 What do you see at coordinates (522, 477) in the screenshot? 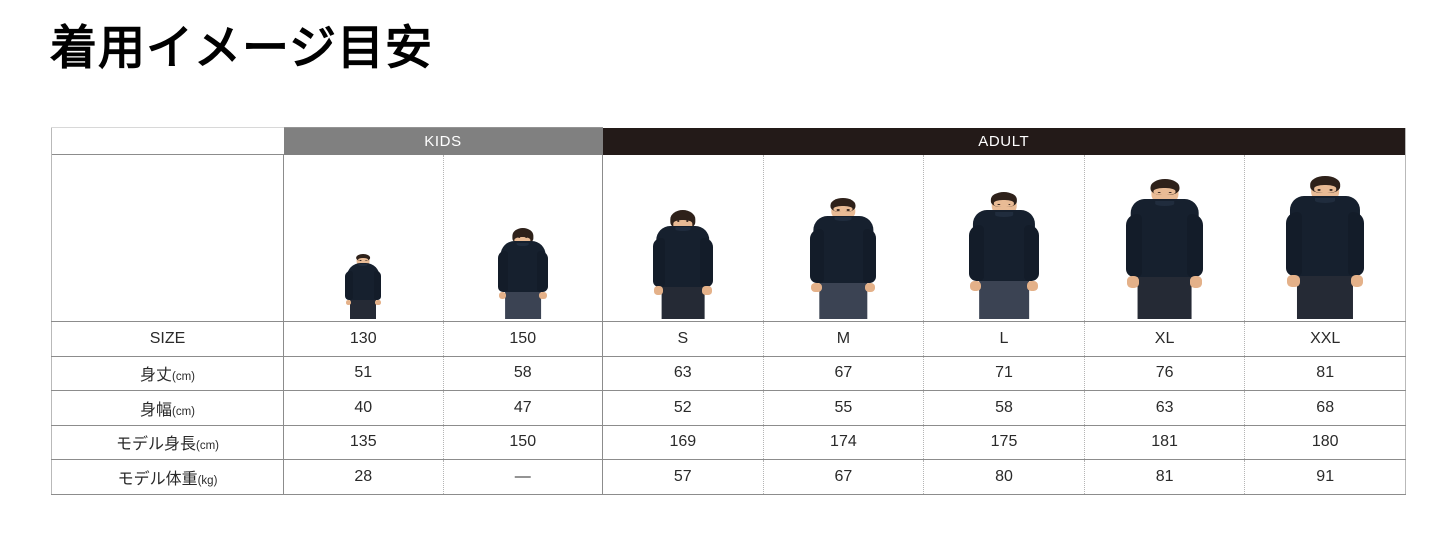
I see `cell-r5-c2: —` at bounding box center [522, 477].